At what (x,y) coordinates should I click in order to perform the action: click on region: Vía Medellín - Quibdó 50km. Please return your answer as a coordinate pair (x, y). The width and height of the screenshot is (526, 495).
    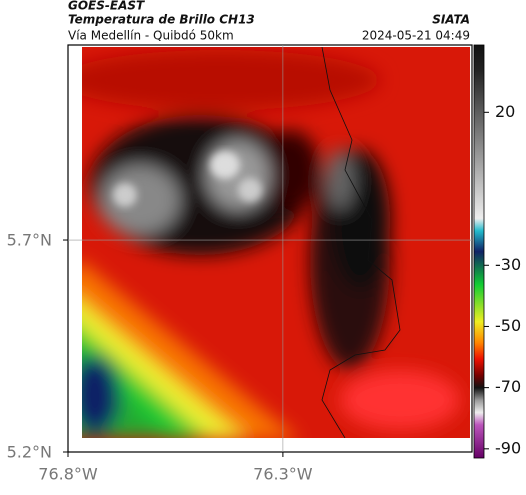
    Looking at the image, I should click on (151, 36).